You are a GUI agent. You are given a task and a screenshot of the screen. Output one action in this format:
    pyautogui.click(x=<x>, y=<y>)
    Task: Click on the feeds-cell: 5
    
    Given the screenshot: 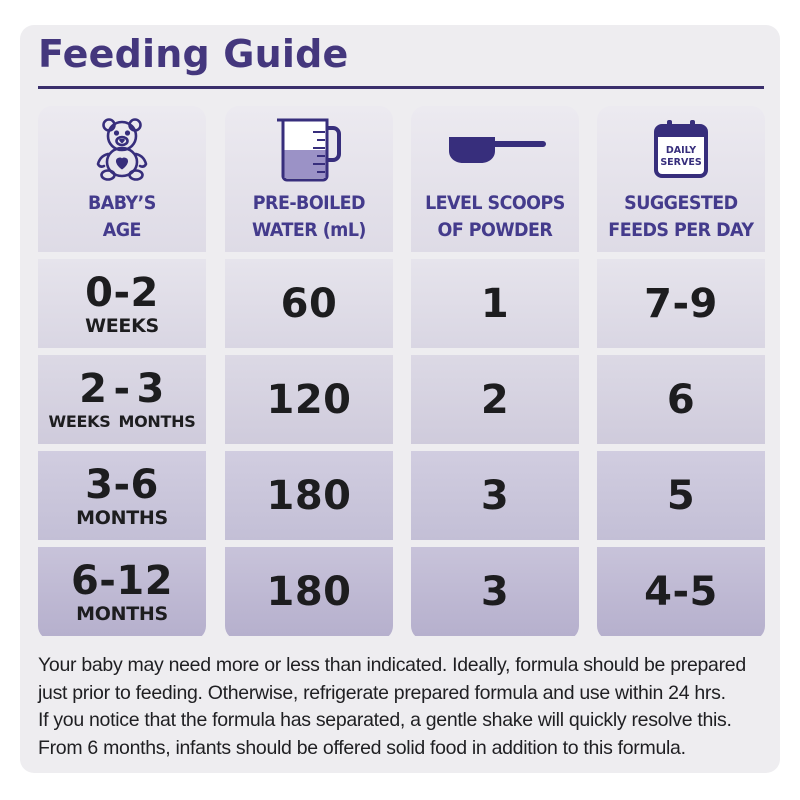 What is the action you would take?
    pyautogui.click(x=681, y=495)
    